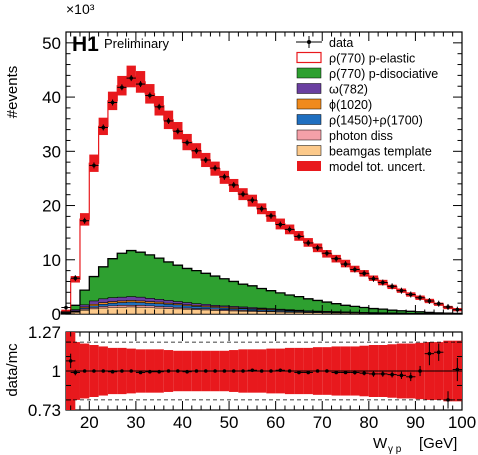 The width and height of the screenshot is (478, 455). I want to click on y-tick-label: 20, so click(51, 206).